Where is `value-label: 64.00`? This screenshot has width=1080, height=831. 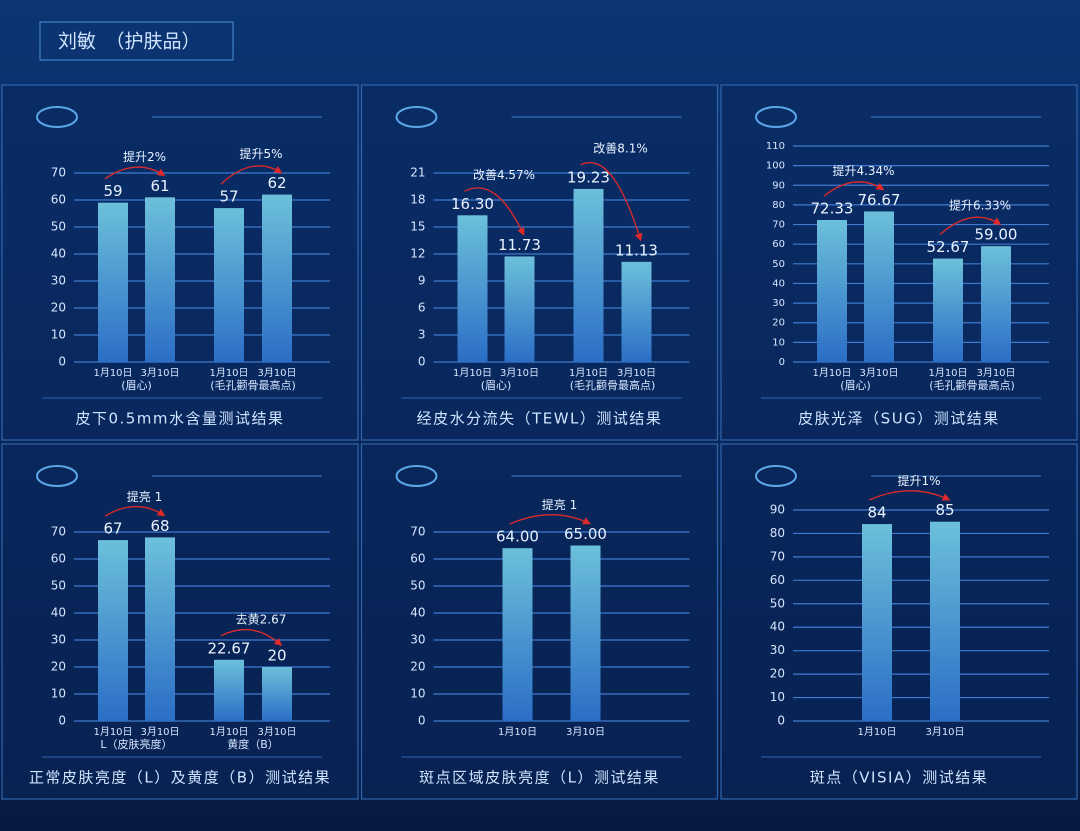 value-label: 64.00 is located at coordinates (517, 537).